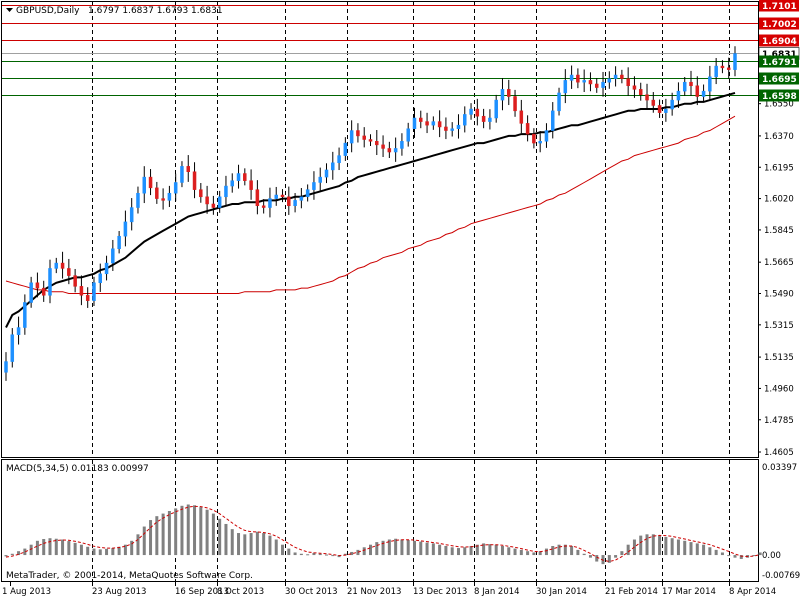 This screenshot has height=603, width=800. I want to click on time-axis-label: 16 Sep 2013, so click(202, 592).